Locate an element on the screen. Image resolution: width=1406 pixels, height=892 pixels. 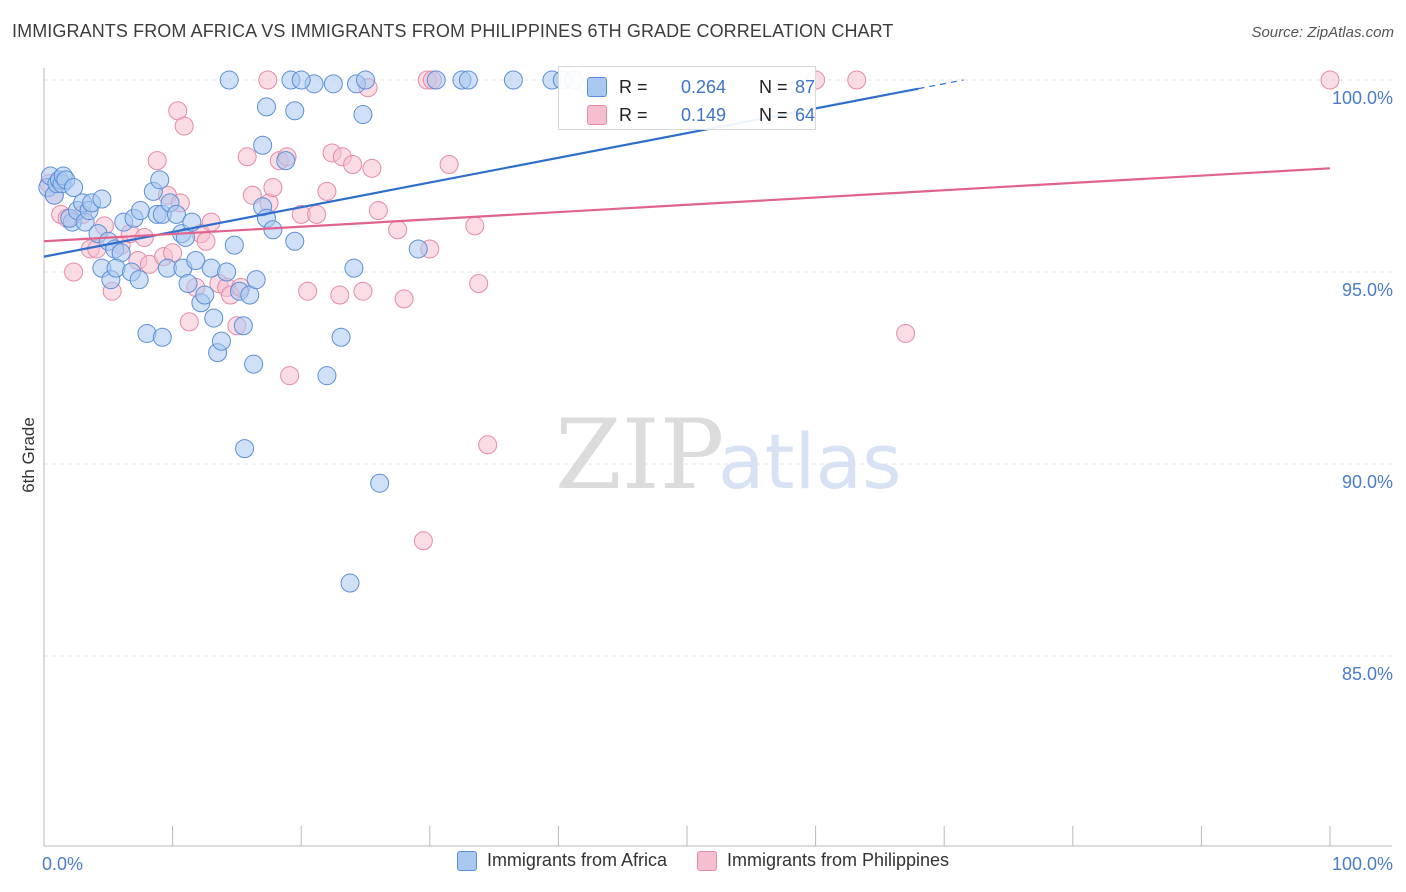
stats-box: R = 0.264 N = 87 R = 0.149 N = 64 is located at coordinates (687, 98).